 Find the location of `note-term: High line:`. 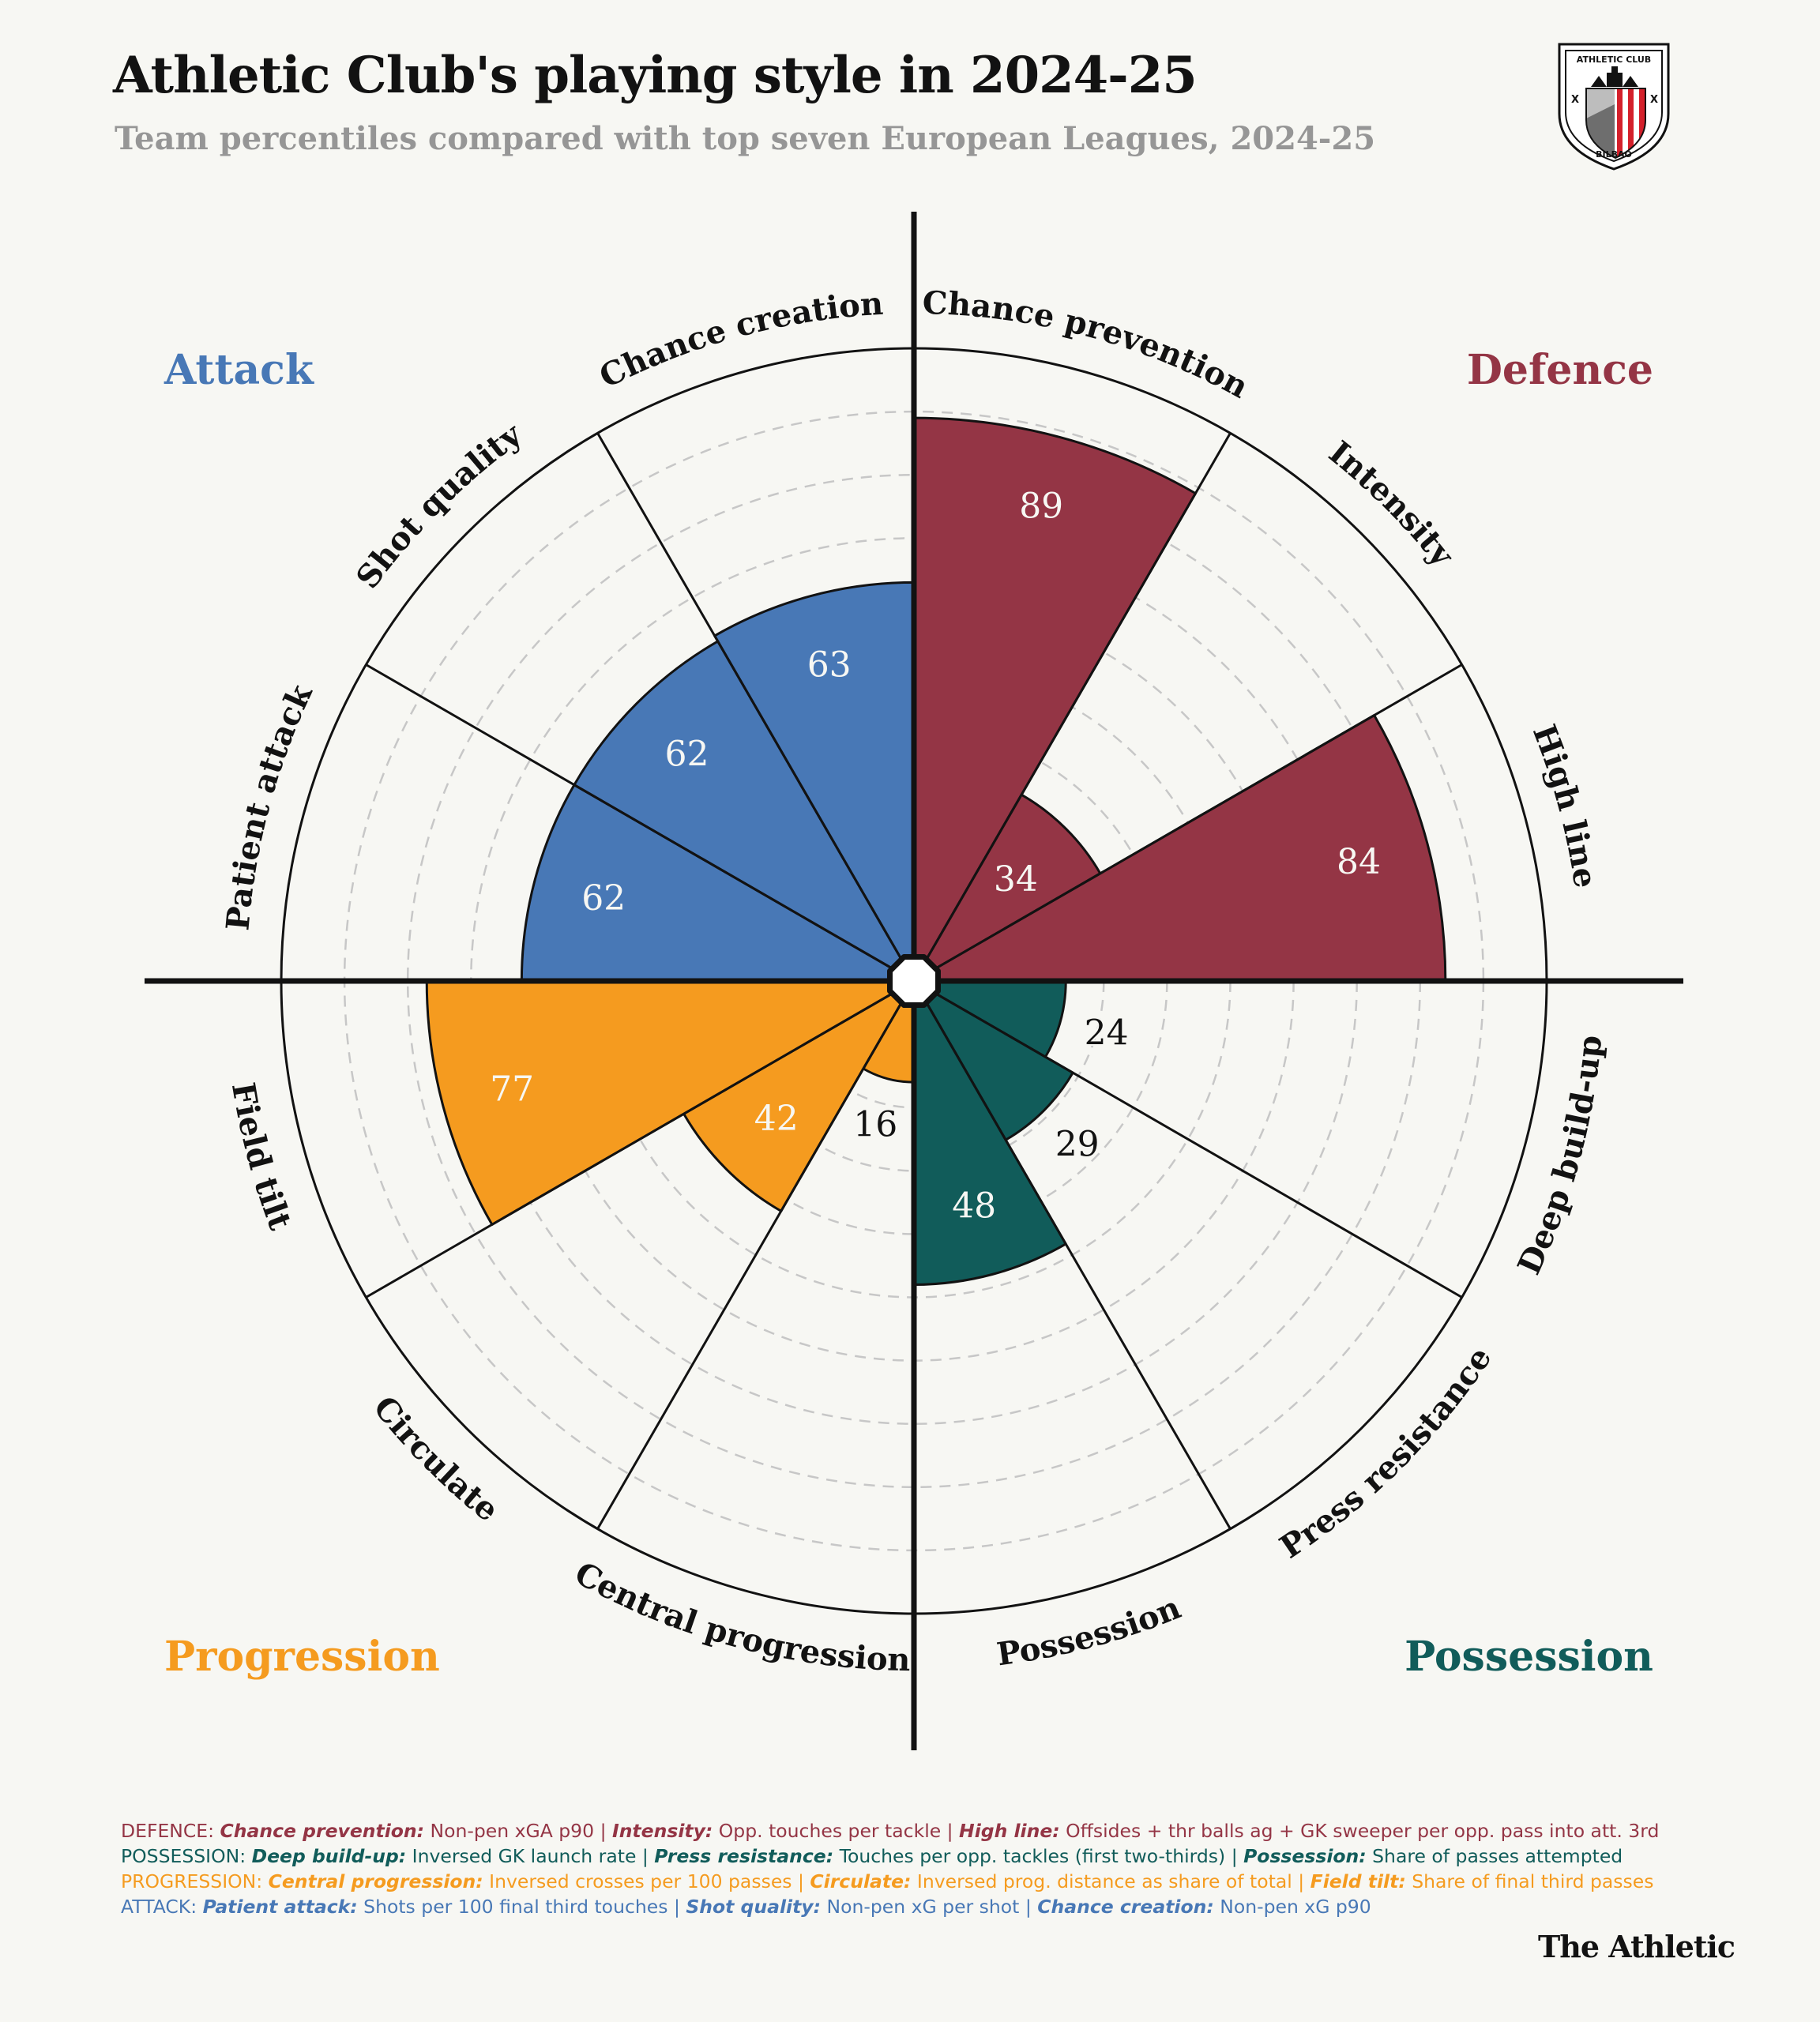

note-term: High line: is located at coordinates (1009, 1831).